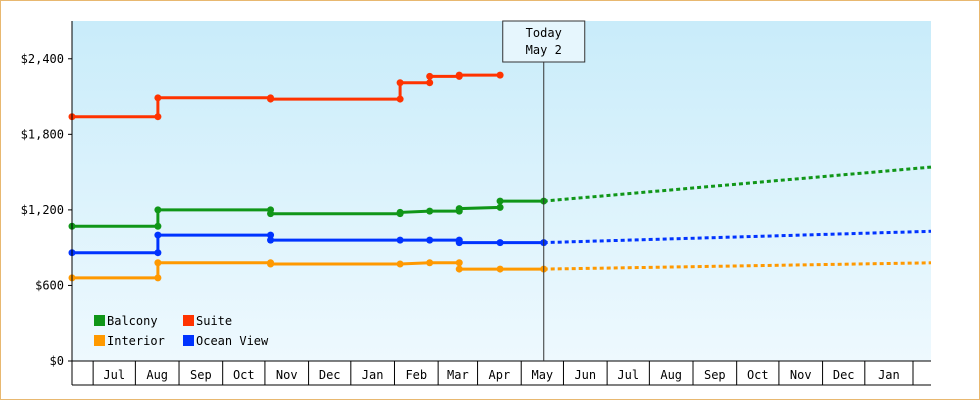 This screenshot has height=400, width=980. I want to click on series-interior, so click(500, 270).